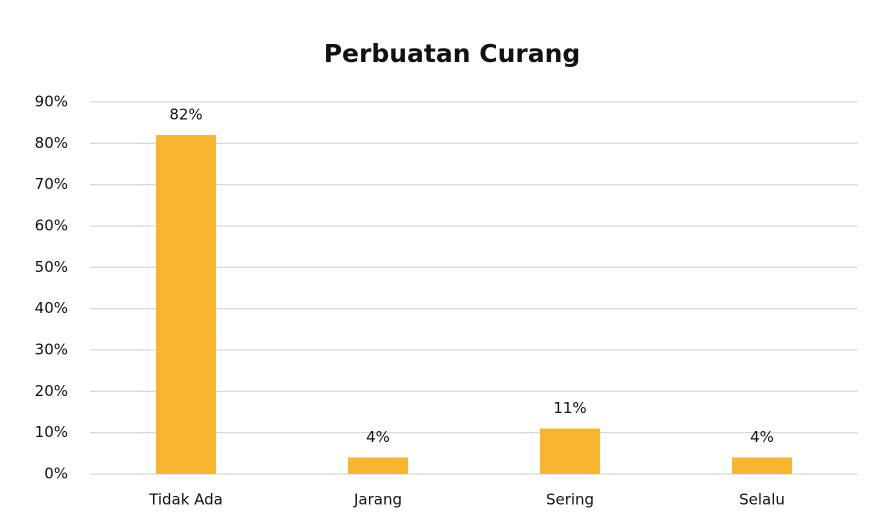  I want to click on y-tick-label: 80%, so click(51, 143).